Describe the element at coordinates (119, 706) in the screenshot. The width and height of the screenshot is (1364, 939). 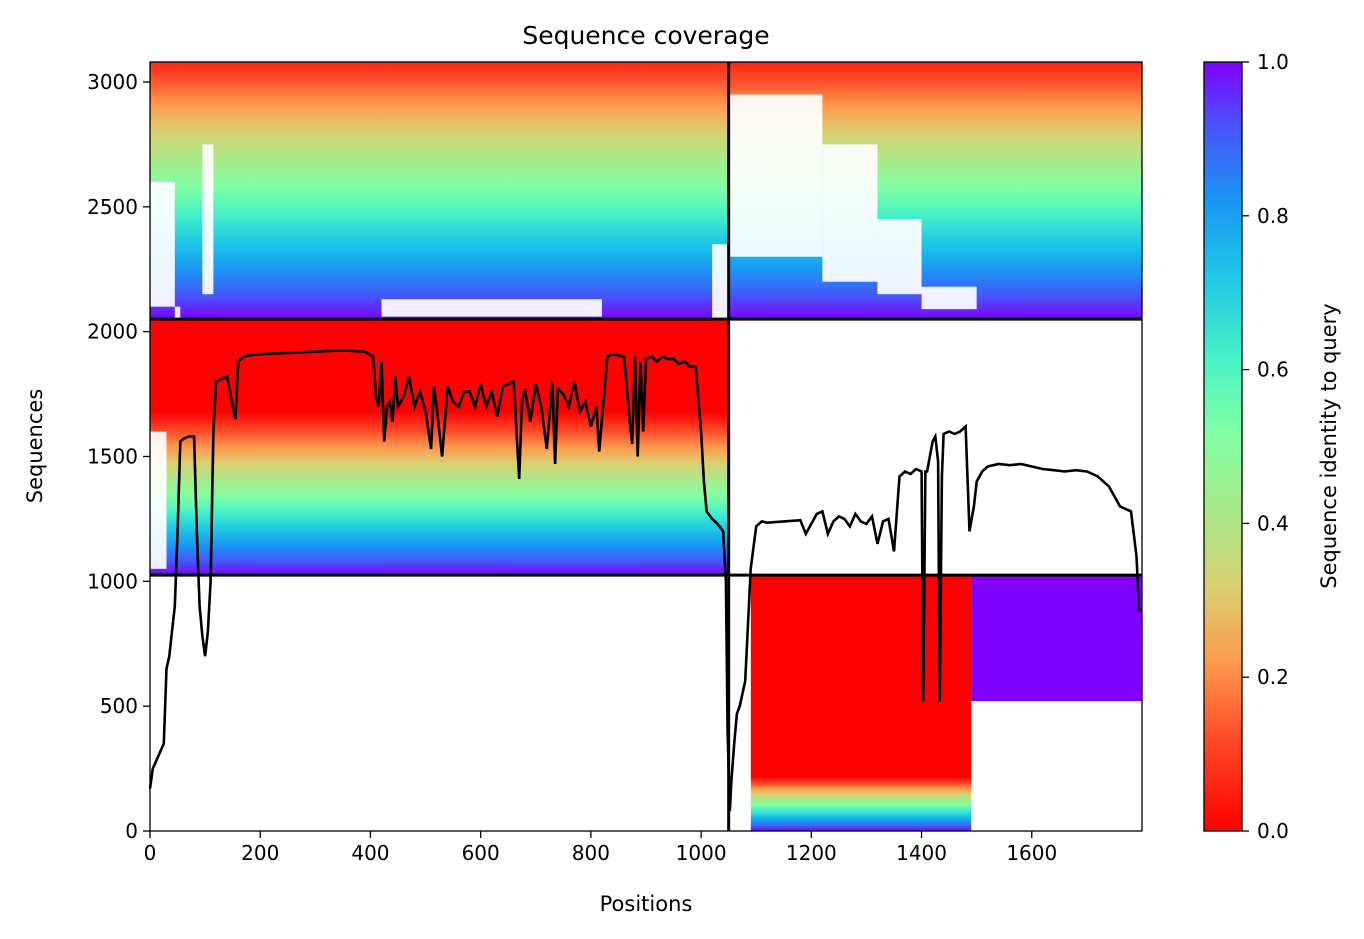
I see `y-tick-label: 500` at that location.